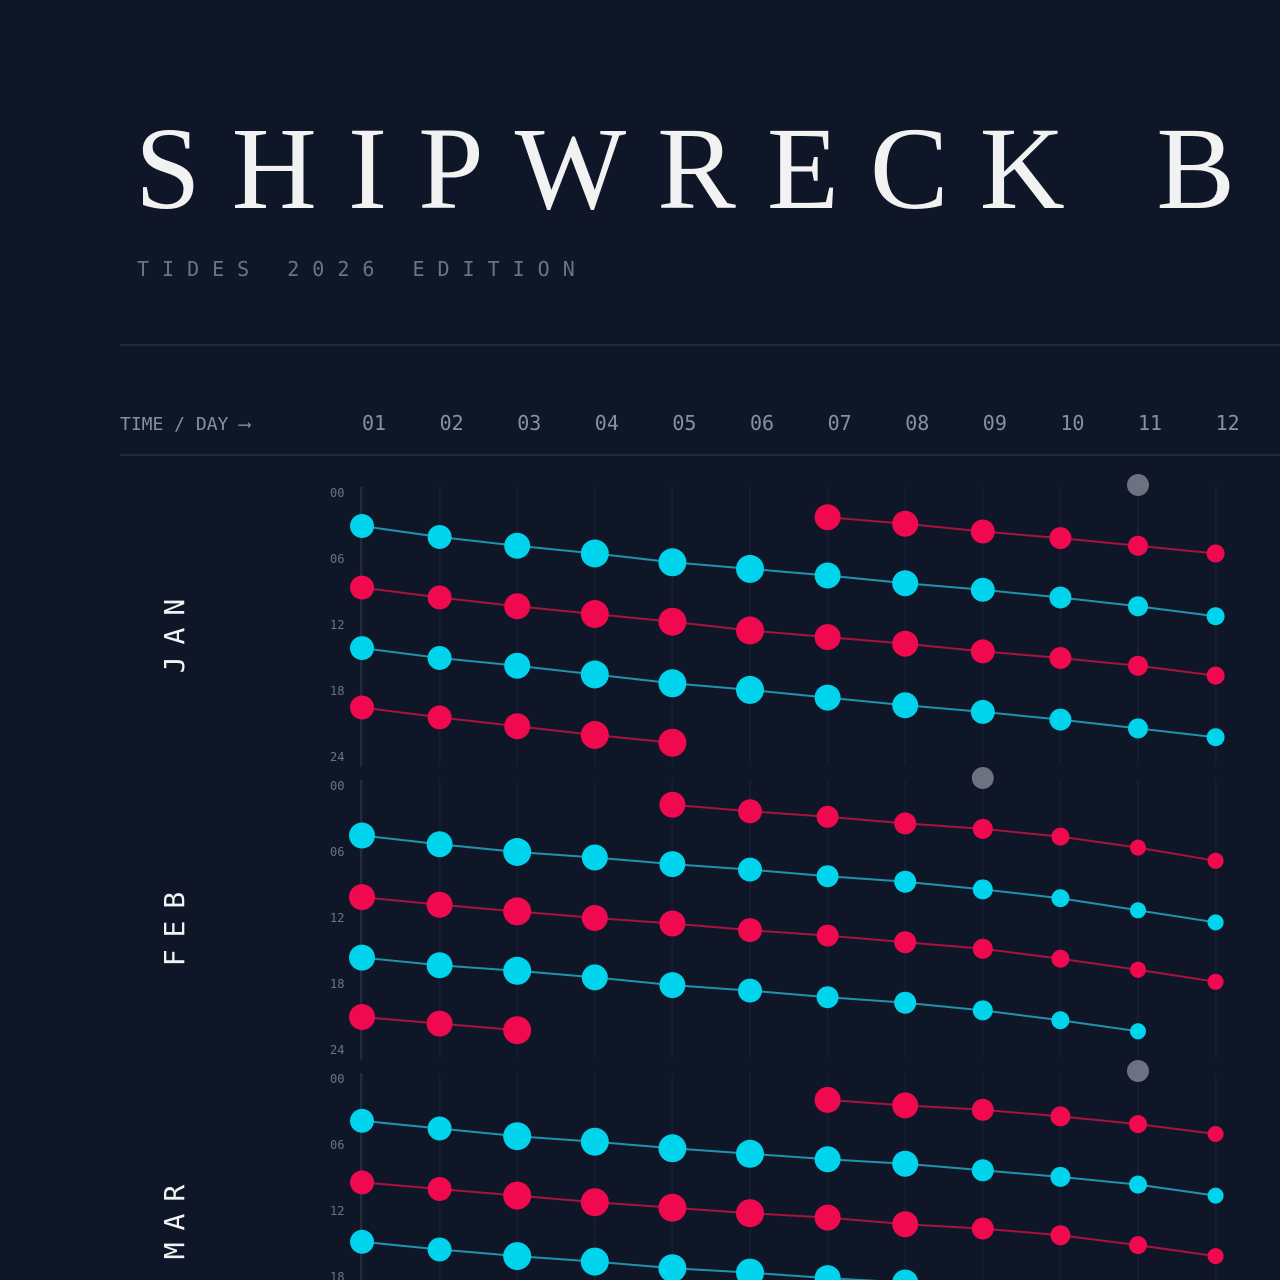  I want to click on day-label: 12, so click(1228, 423).